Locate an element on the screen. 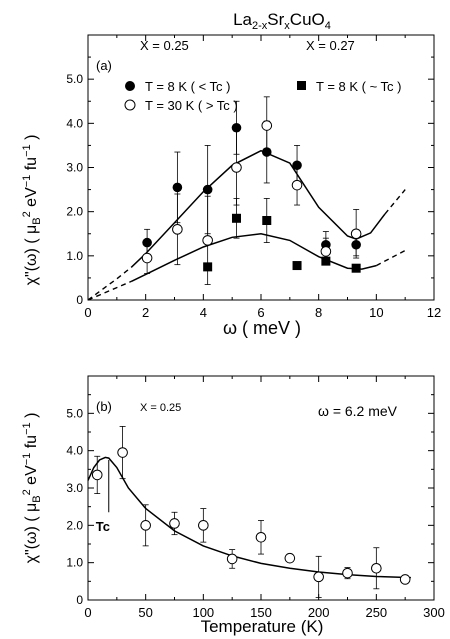  y-axis-label-b: χ"(ω) ( μB2 eV−1 fu−1 ) is located at coordinates (32, 488).